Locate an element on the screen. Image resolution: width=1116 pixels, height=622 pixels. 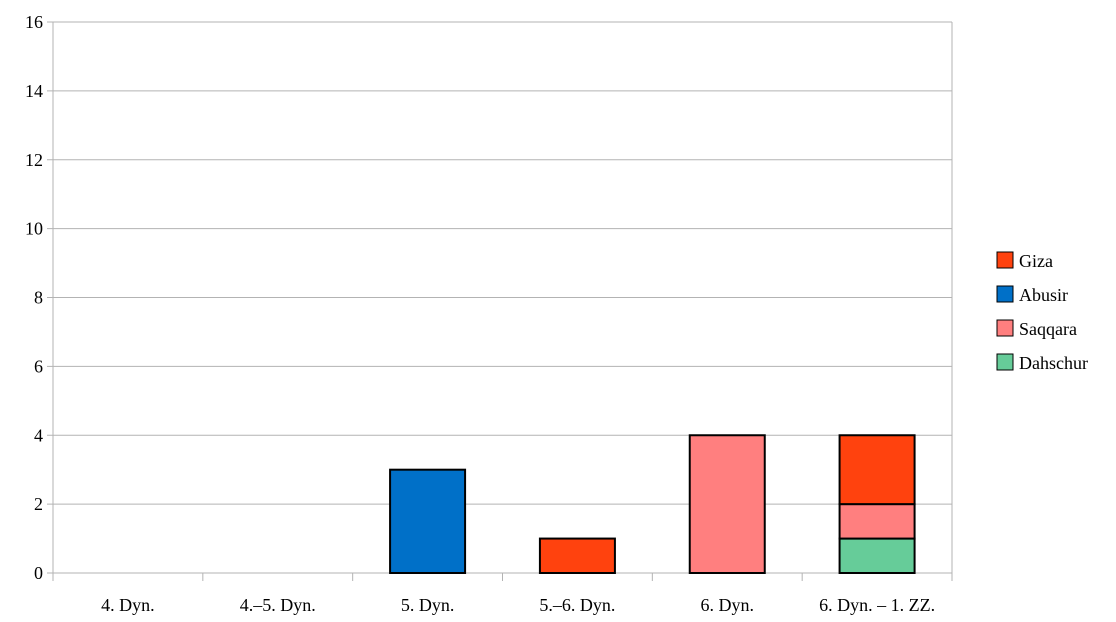
x-category-label: 6. Dyn. is located at coordinates (728, 605).